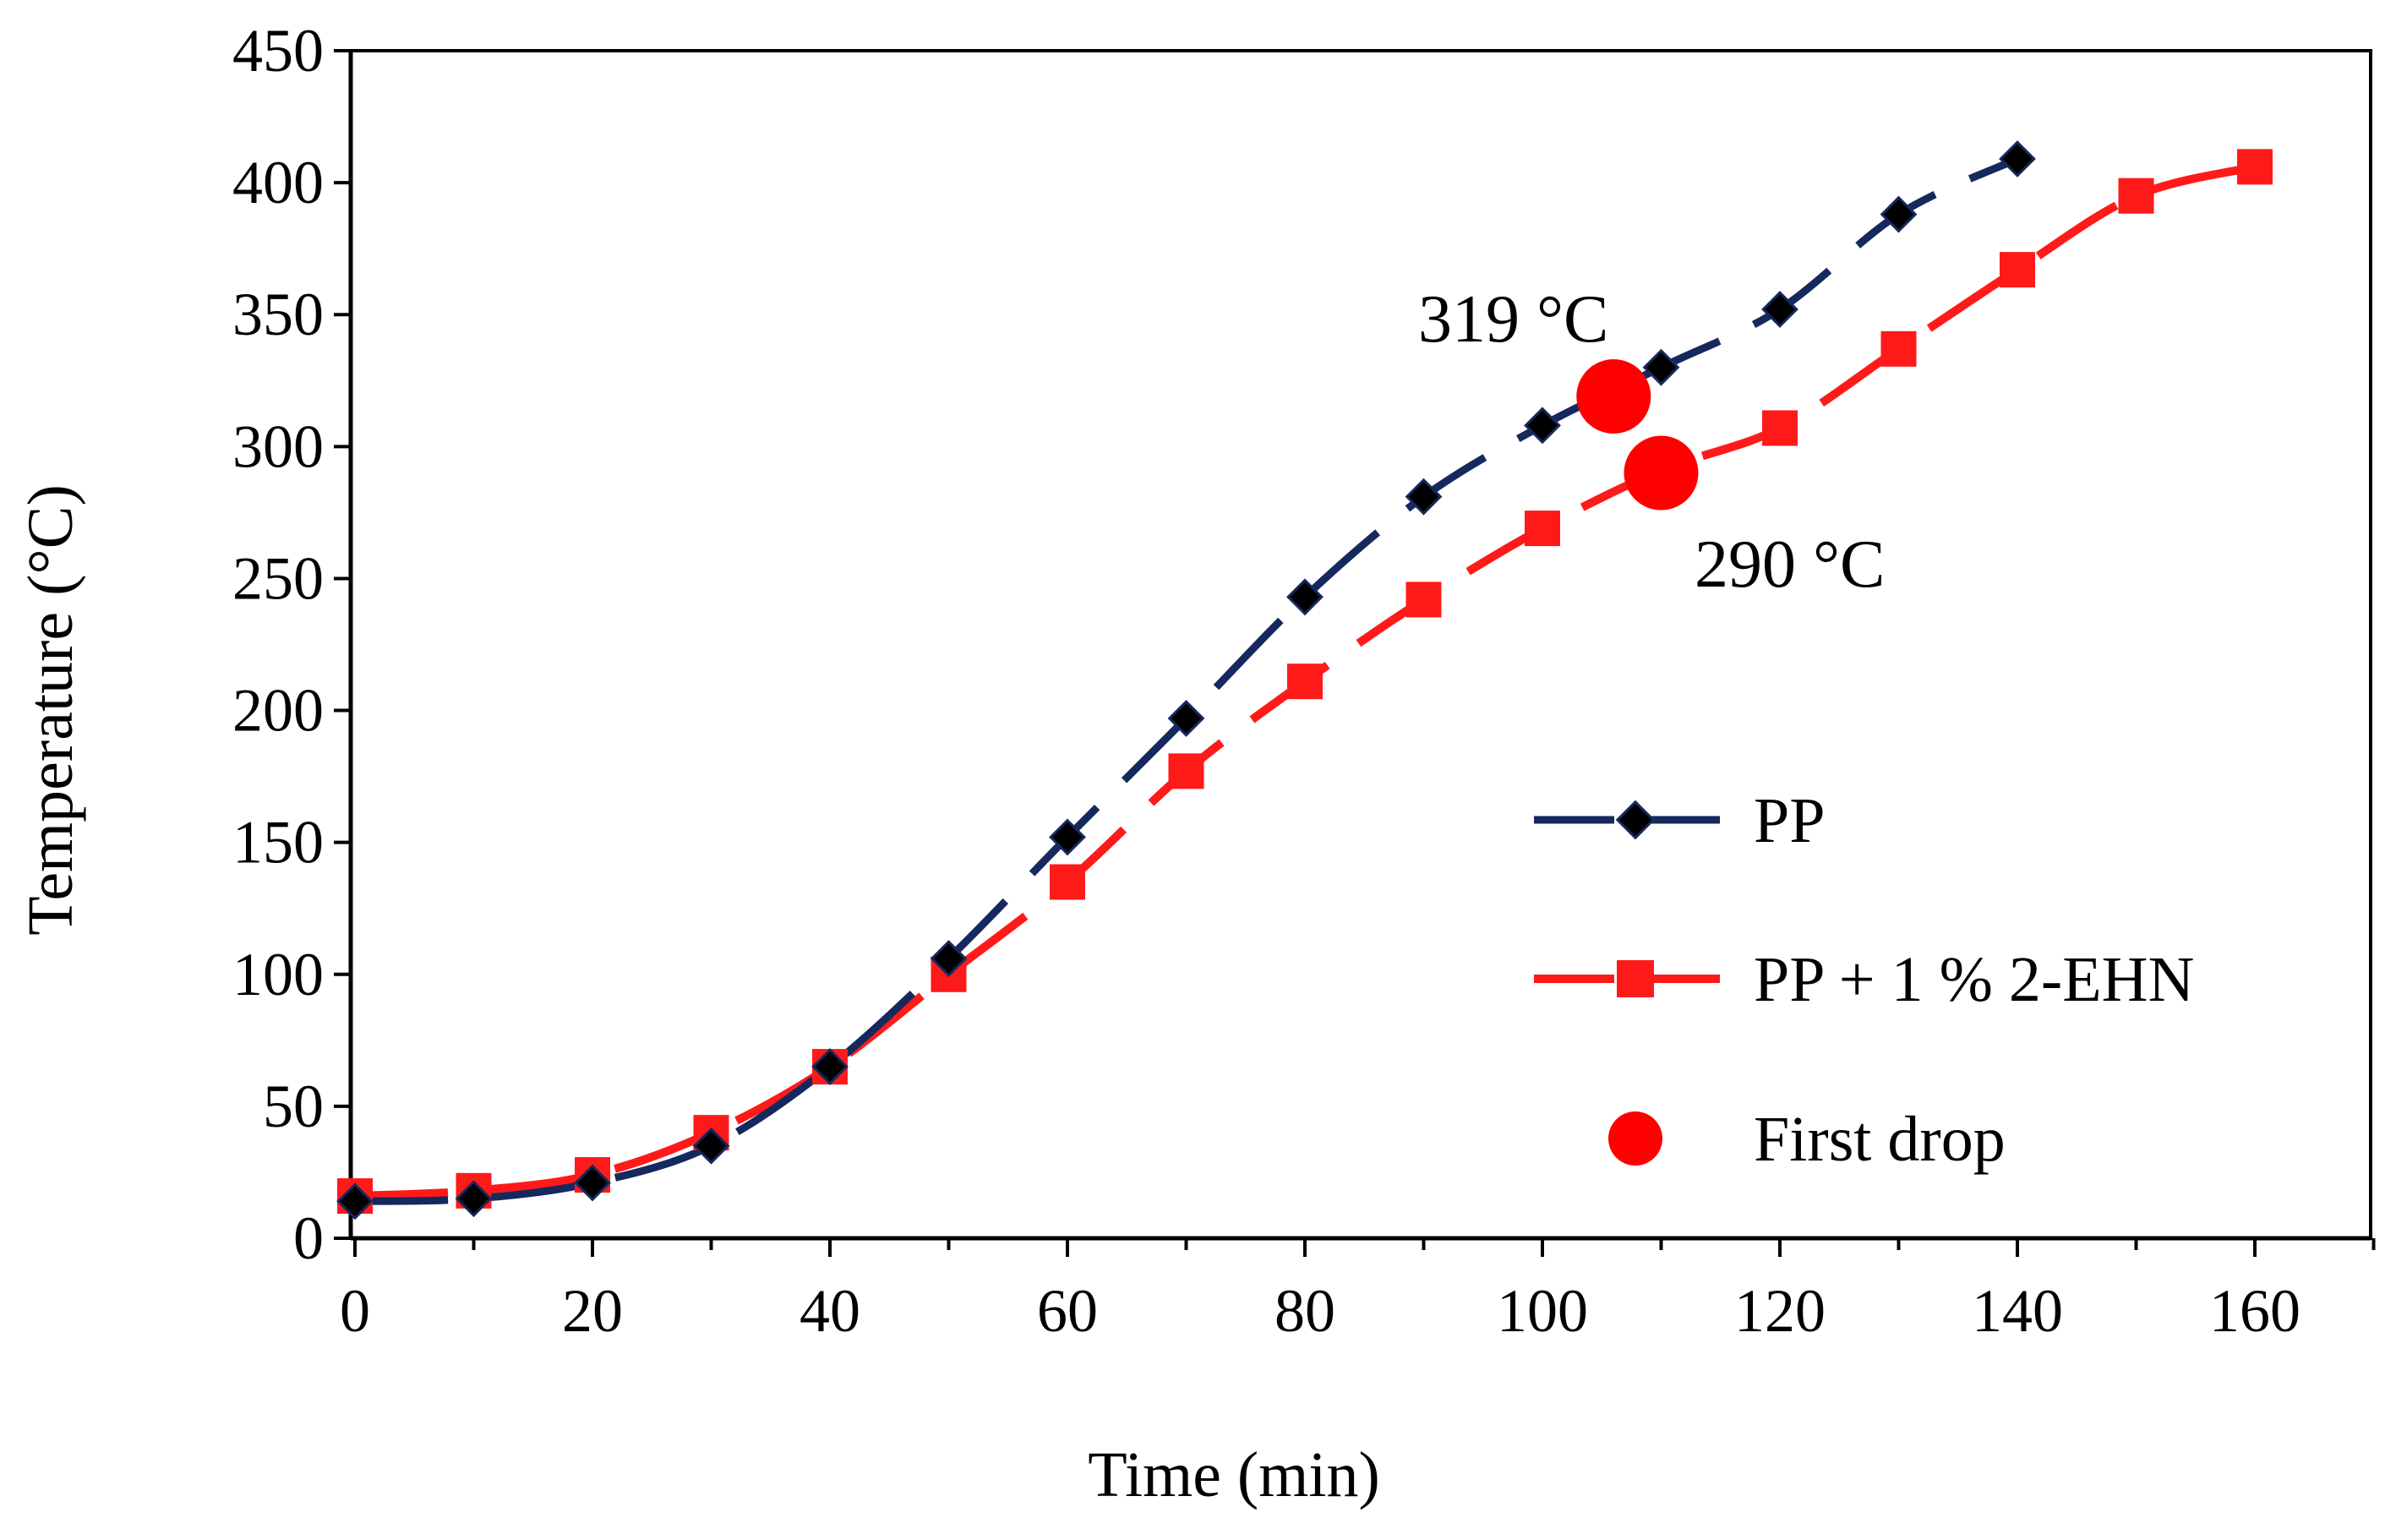  Describe the element at coordinates (2018, 1311) in the screenshot. I see `x-tick-label: 140` at that location.